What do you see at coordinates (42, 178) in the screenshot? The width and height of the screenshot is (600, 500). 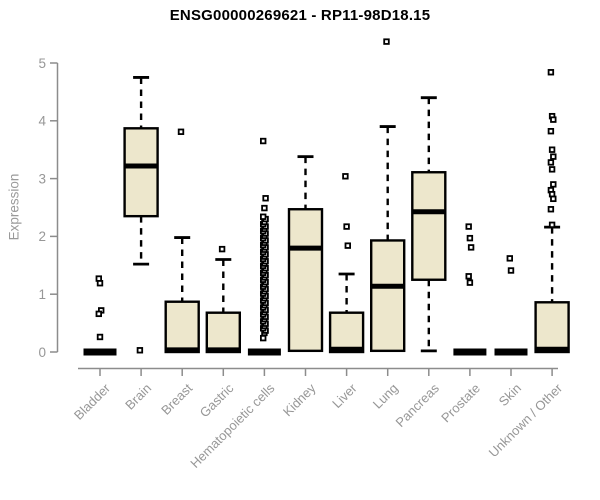 I see `y-tick-label: 3` at bounding box center [42, 178].